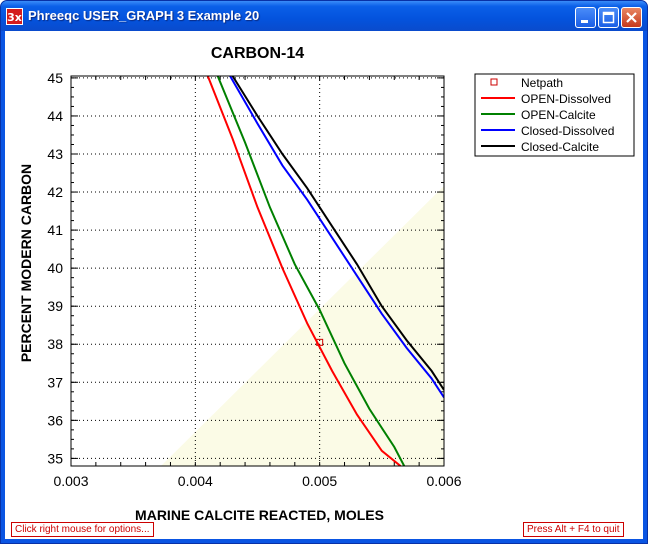 Image resolution: width=648 pixels, height=544 pixels. What do you see at coordinates (585, 17) in the screenshot?
I see `minimize-button` at bounding box center [585, 17].